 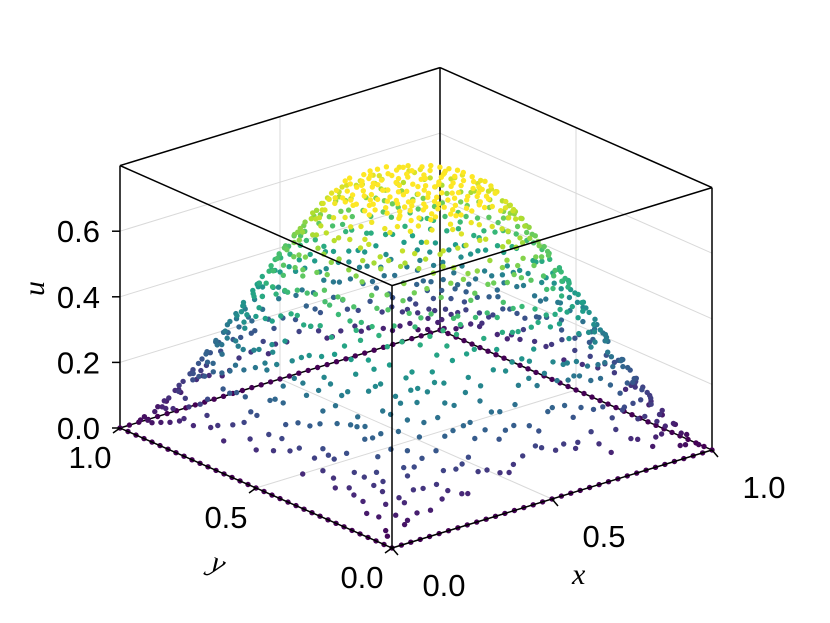 What do you see at coordinates (388, 550) in the screenshot?
I see `y-tick-mark` at bounding box center [388, 550].